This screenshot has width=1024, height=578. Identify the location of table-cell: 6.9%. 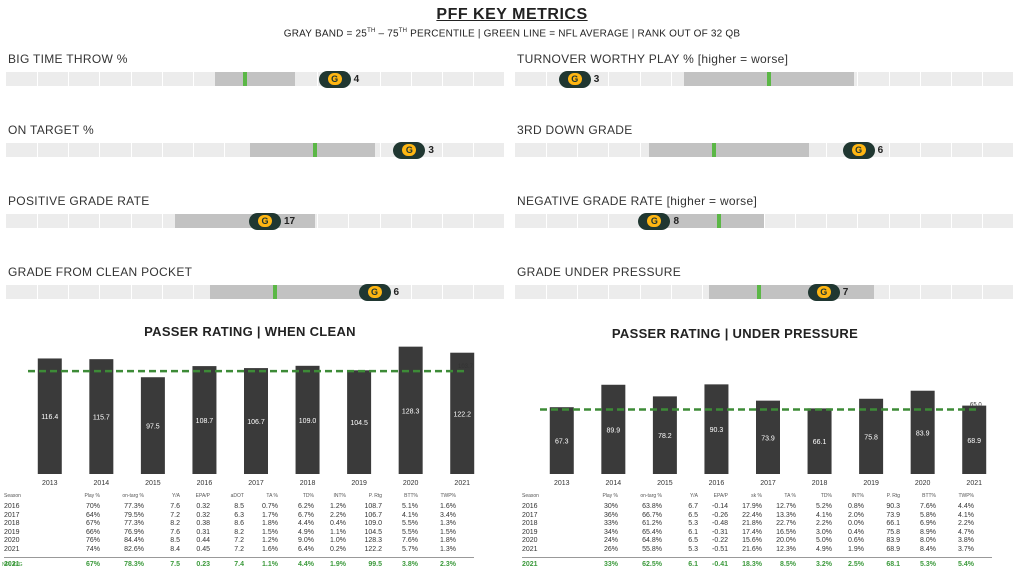
(928, 523).